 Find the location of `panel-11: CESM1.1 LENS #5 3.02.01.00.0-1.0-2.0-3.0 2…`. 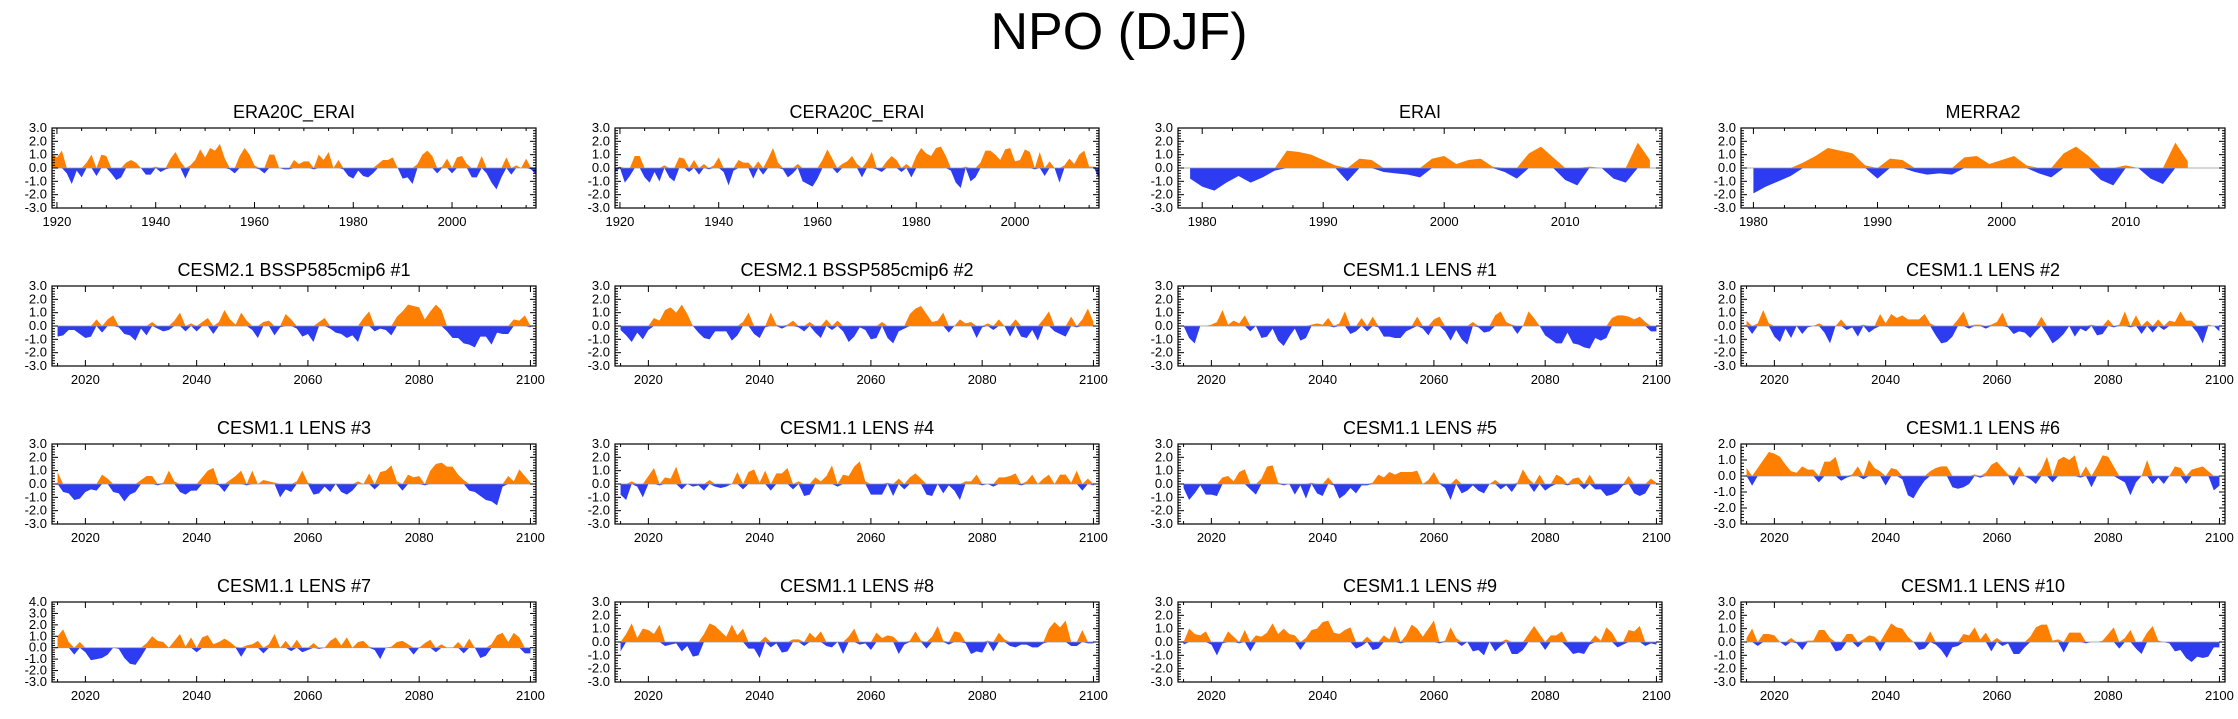

panel-11: CESM1.1 LENS #5 3.02.01.00.0-1.0-2.0-3.0 2… is located at coordinates (1411, 481).